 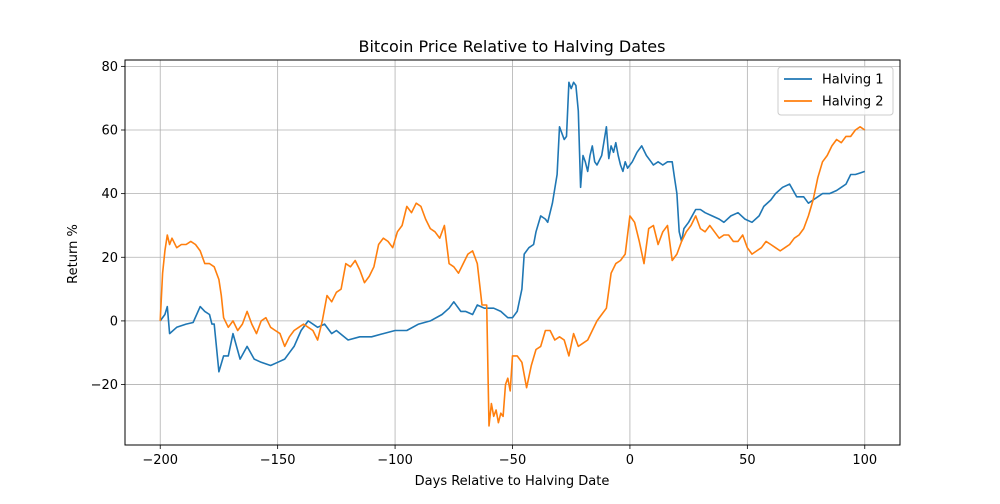 I want to click on y-tick-label: 80, so click(x=109, y=67).